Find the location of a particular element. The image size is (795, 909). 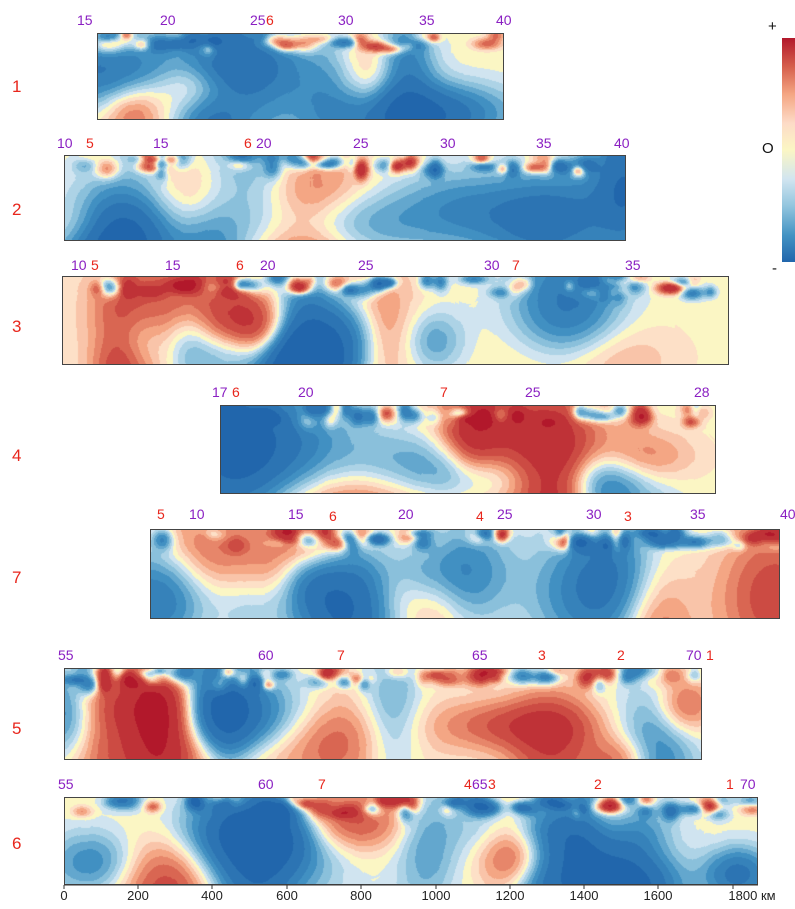

profile-label-6: 6 is located at coordinates (17, 843).